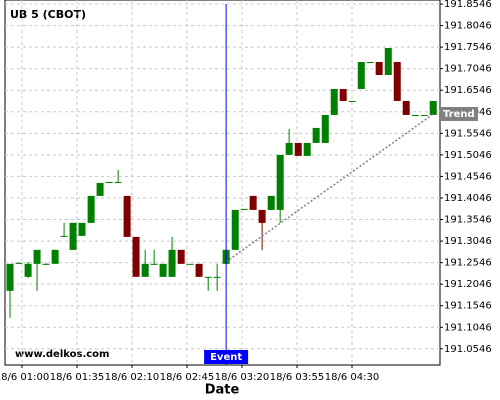  Describe the element at coordinates (468, 133) in the screenshot. I see `y-tick-label: 191.5546` at that location.